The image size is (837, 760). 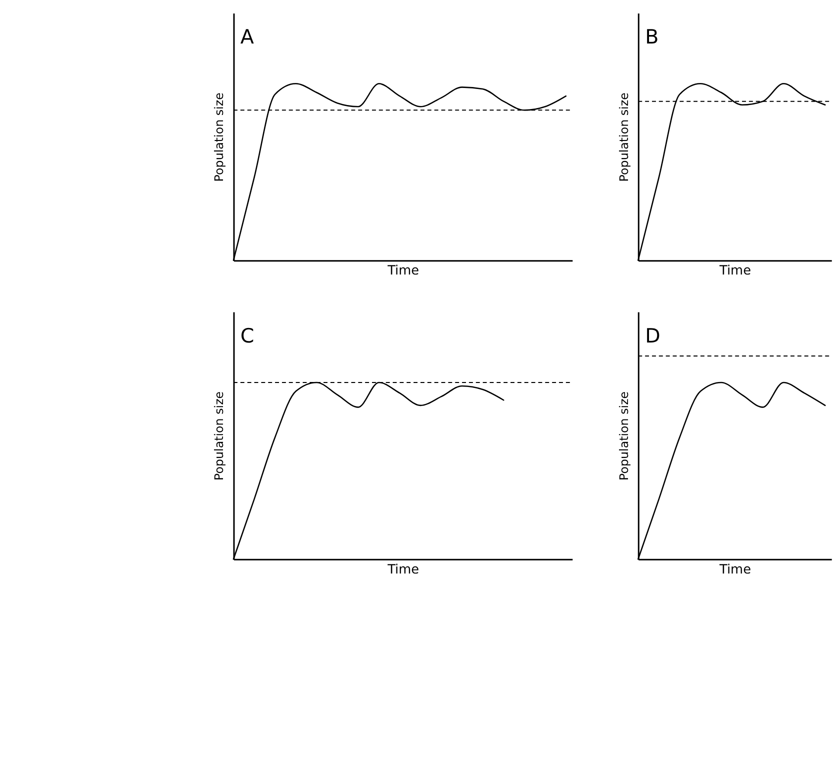 What do you see at coordinates (247, 336) in the screenshot?
I see `chart-title: C` at bounding box center [247, 336].